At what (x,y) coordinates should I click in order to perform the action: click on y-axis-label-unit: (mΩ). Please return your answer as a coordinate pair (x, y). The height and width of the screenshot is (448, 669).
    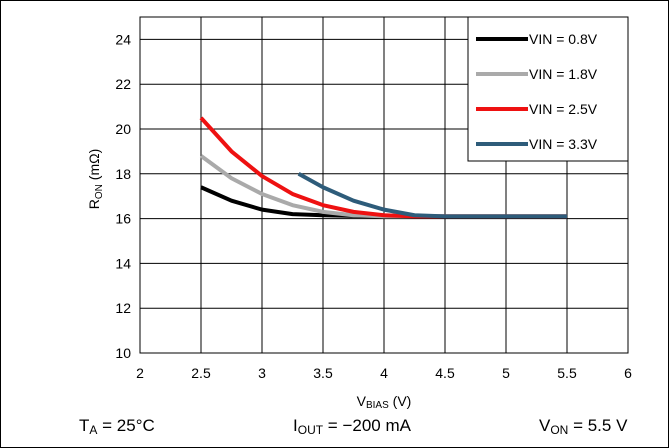
    Looking at the image, I should click on (94, 166).